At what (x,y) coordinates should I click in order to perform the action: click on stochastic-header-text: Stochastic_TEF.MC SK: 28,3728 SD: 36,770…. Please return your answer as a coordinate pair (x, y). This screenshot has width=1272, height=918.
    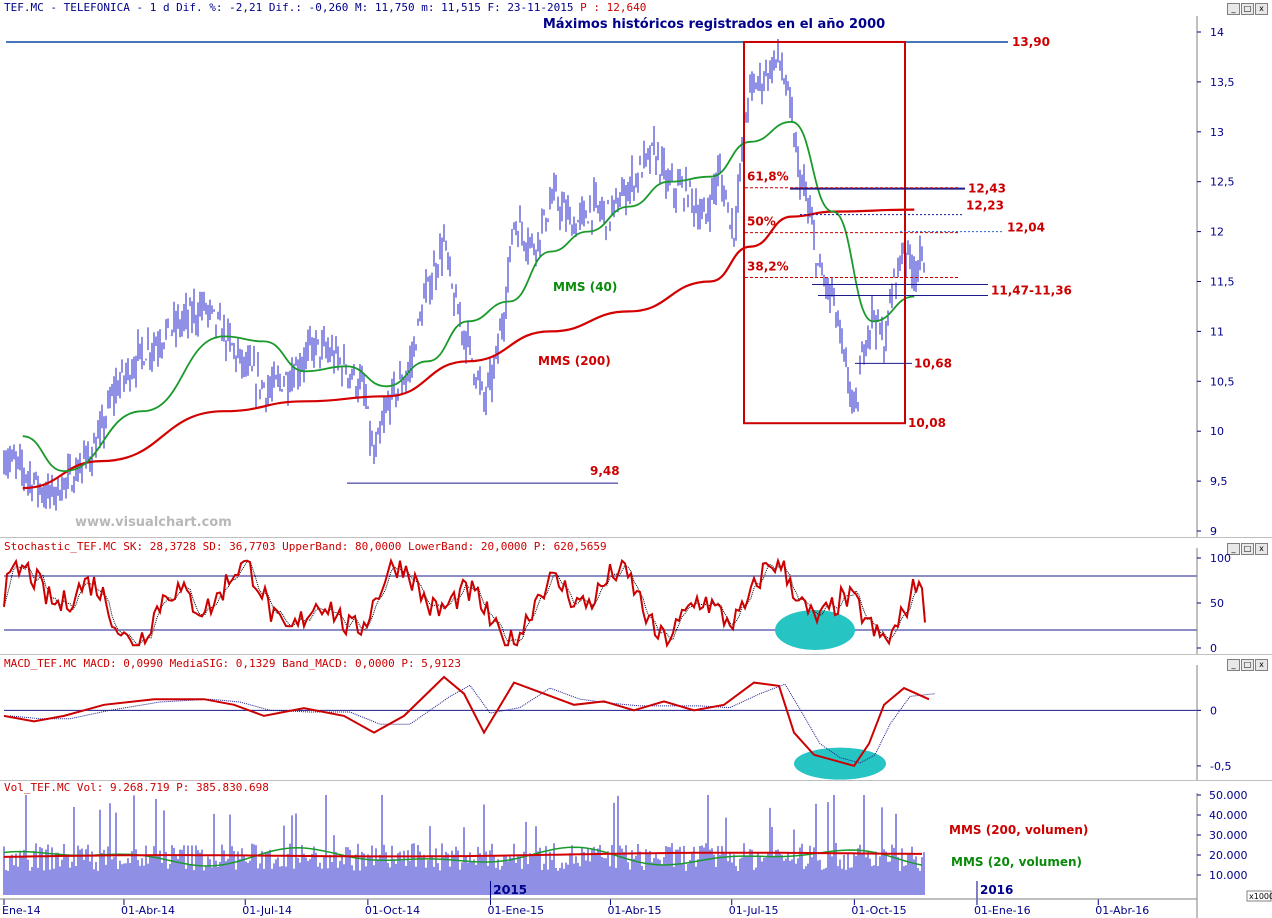
    Looking at the image, I should click on (305, 546).